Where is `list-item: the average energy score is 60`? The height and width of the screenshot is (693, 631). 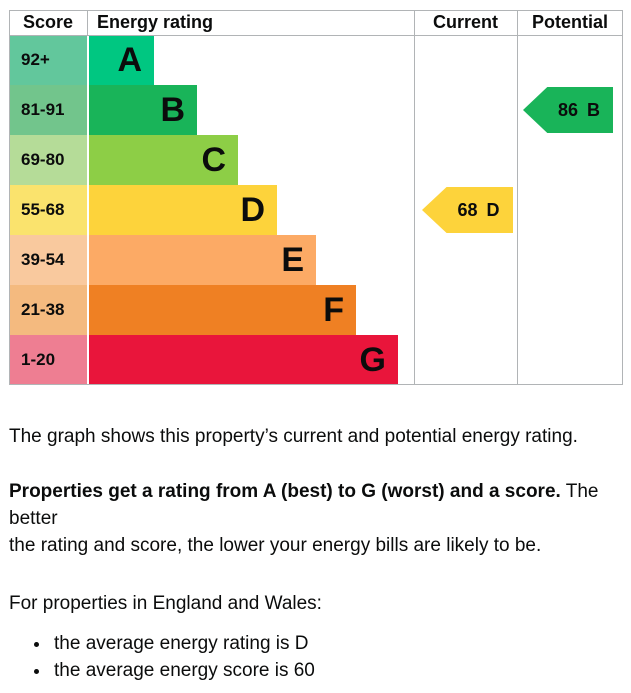
list-item: the average energy score is 60 is located at coordinates (337, 670).